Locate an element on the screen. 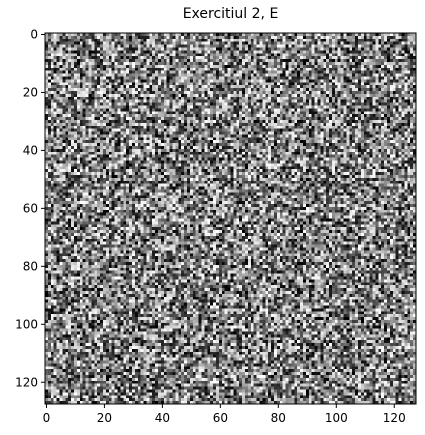 Image resolution: width=425 pixels, height=435 pixels. y-tick-label: 0 is located at coordinates (34, 34).